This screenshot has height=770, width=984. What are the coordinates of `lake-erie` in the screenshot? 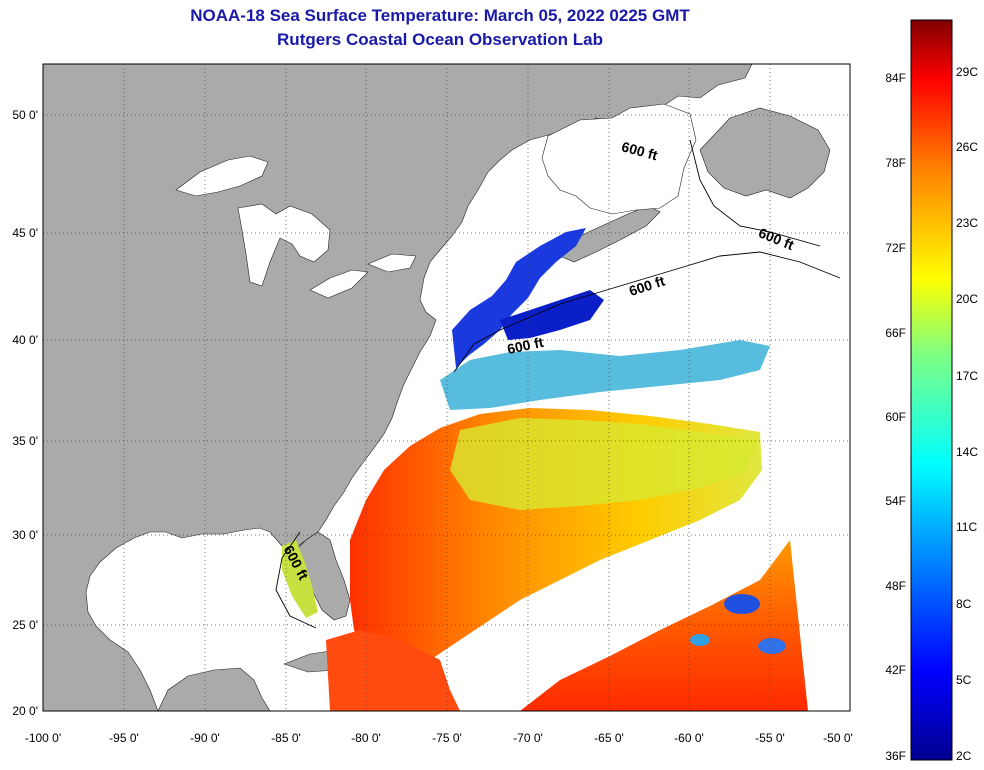 It's located at (339, 284).